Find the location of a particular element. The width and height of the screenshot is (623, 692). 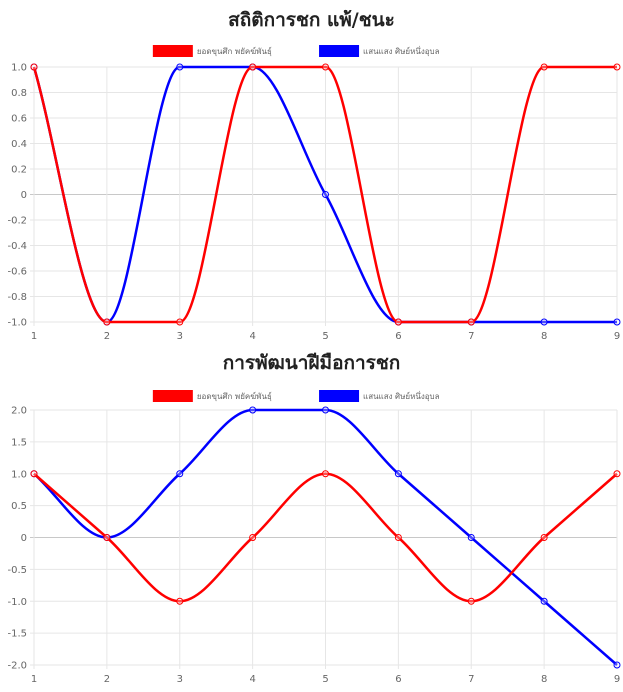

y-tick-label: -0.6 is located at coordinates (17, 272).